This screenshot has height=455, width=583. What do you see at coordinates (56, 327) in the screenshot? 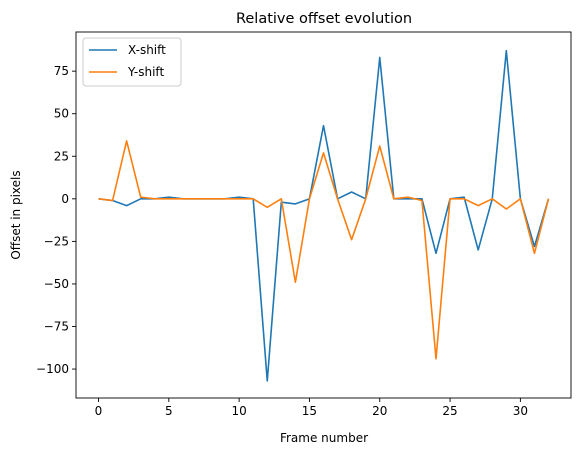
I see `y-tick-label: −75` at bounding box center [56, 327].